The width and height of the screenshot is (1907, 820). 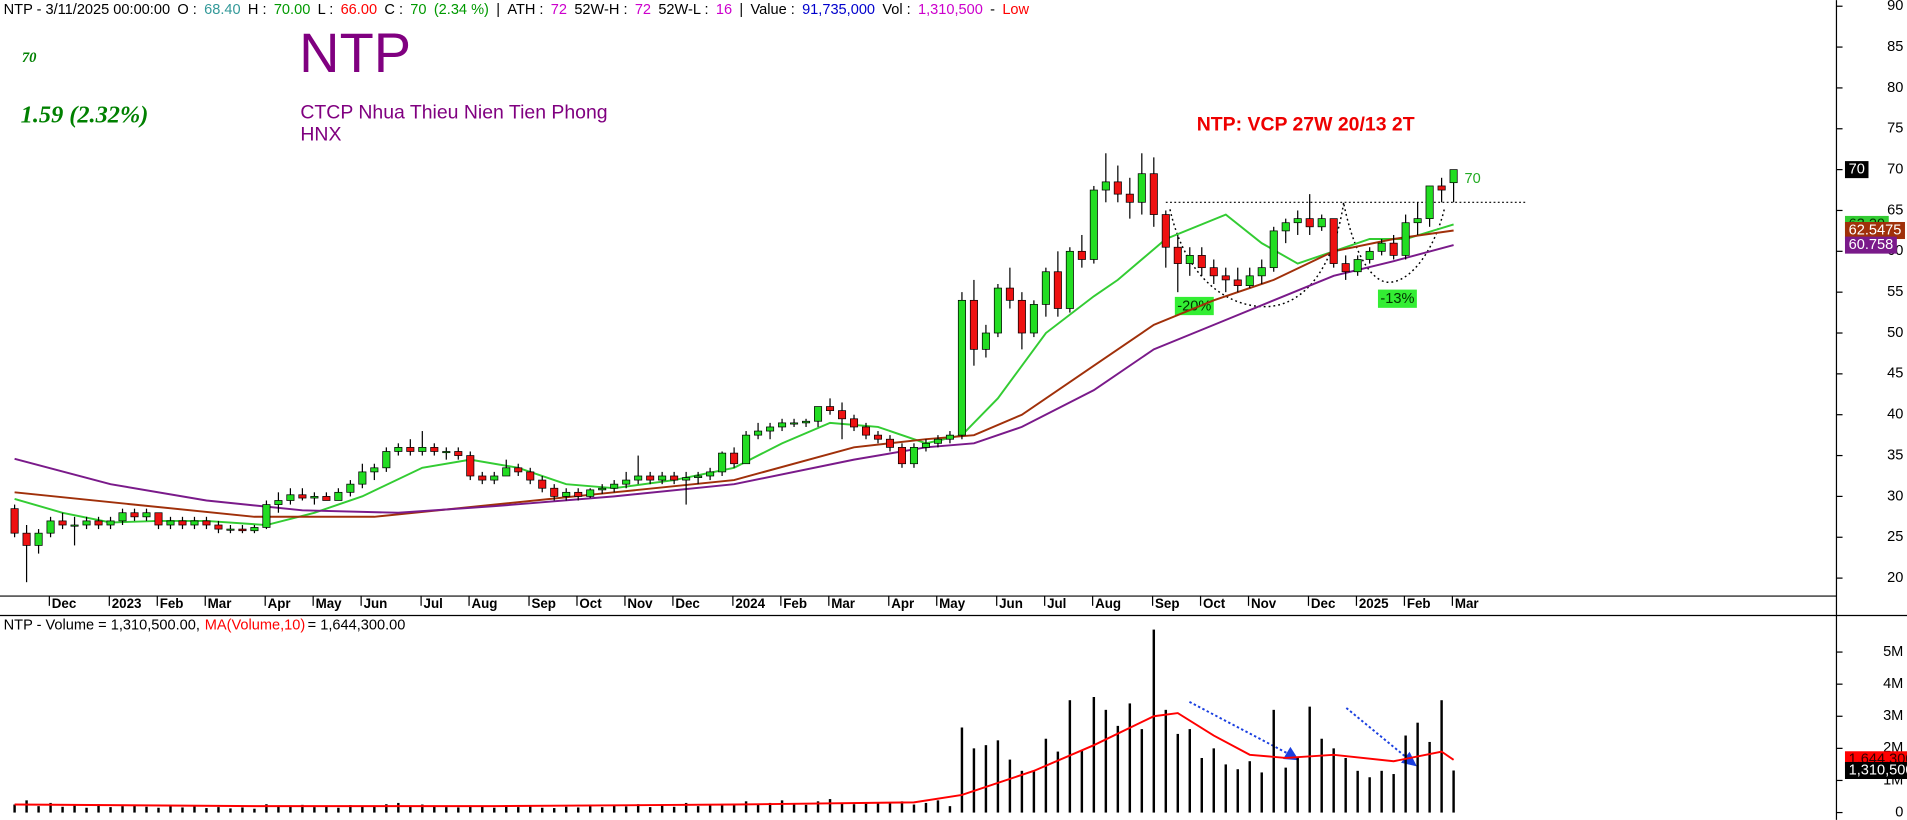 I want to click on header-item: |, so click(x=741, y=10).